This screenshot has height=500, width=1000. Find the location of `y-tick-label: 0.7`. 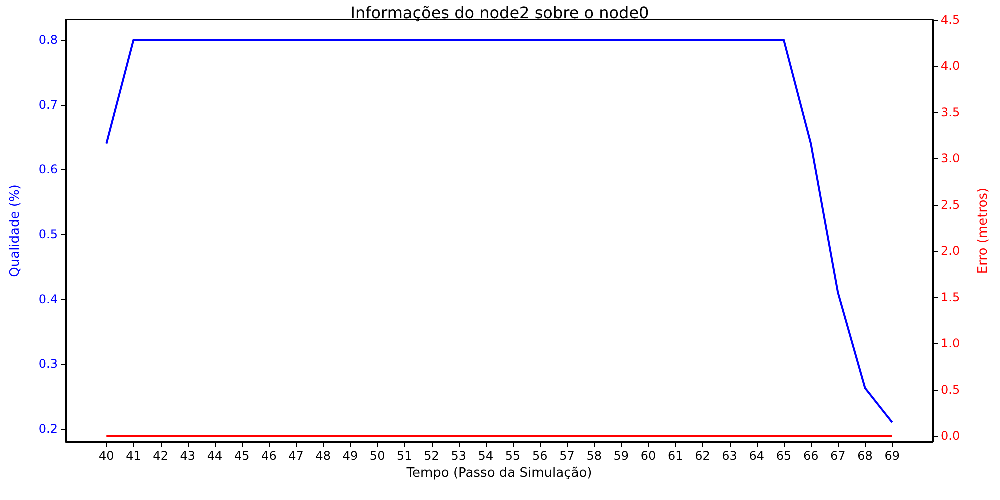

y-tick-label: 0.7 is located at coordinates (48, 105).